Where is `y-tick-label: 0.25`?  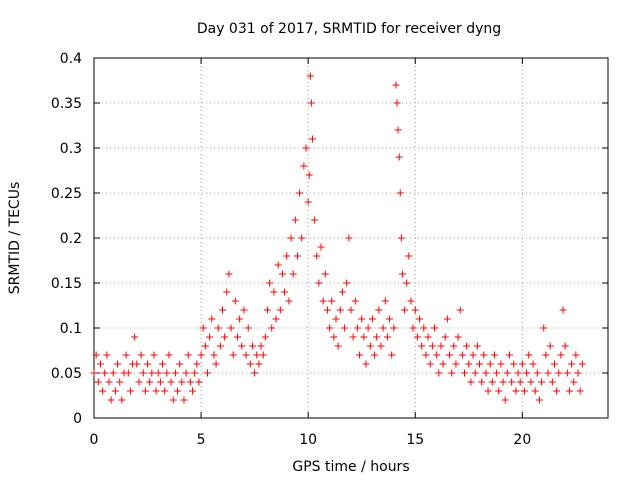
y-tick-label: 0.25 is located at coordinates (66, 194).